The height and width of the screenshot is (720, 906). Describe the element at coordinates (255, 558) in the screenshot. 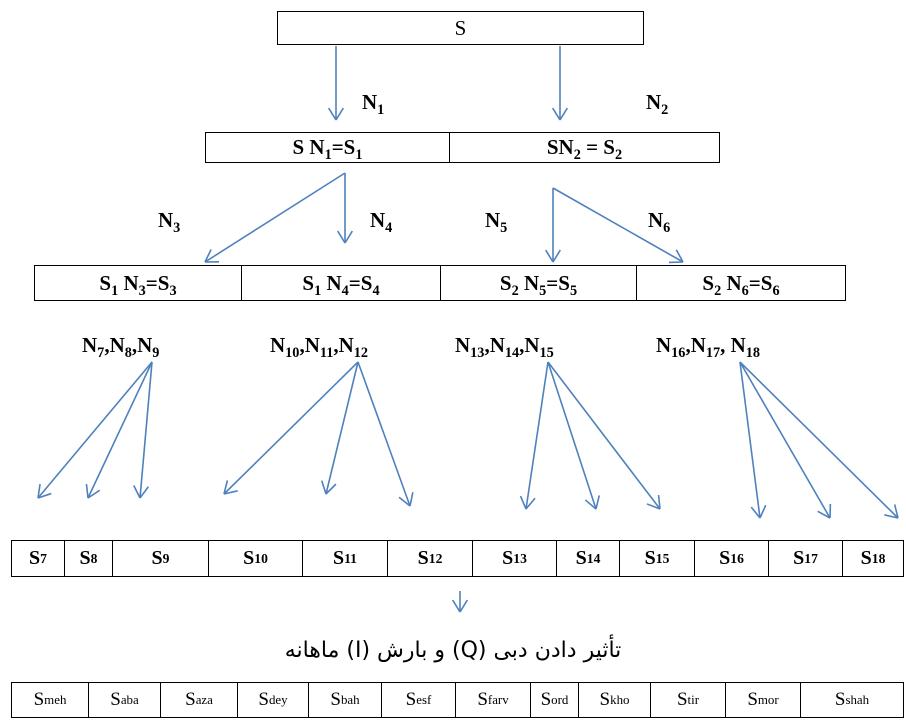

I see `scenario-cell: S 10` at that location.